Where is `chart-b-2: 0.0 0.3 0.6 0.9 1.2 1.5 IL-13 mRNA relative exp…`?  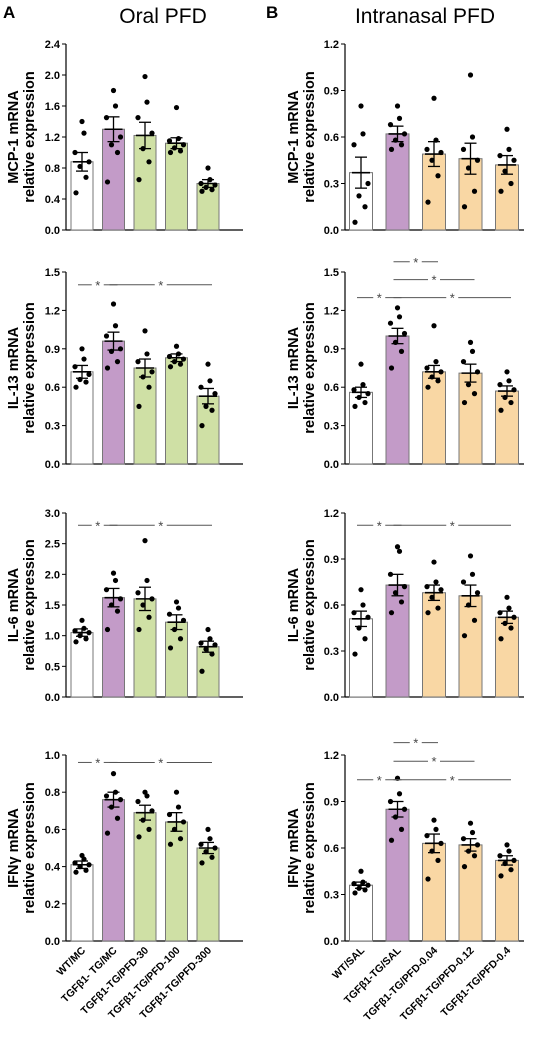 chart-b-2: 0.0 0.3 0.6 0.9 1.2 1.5 IL-13 mRNA relative exp… is located at coordinates (405, 363).